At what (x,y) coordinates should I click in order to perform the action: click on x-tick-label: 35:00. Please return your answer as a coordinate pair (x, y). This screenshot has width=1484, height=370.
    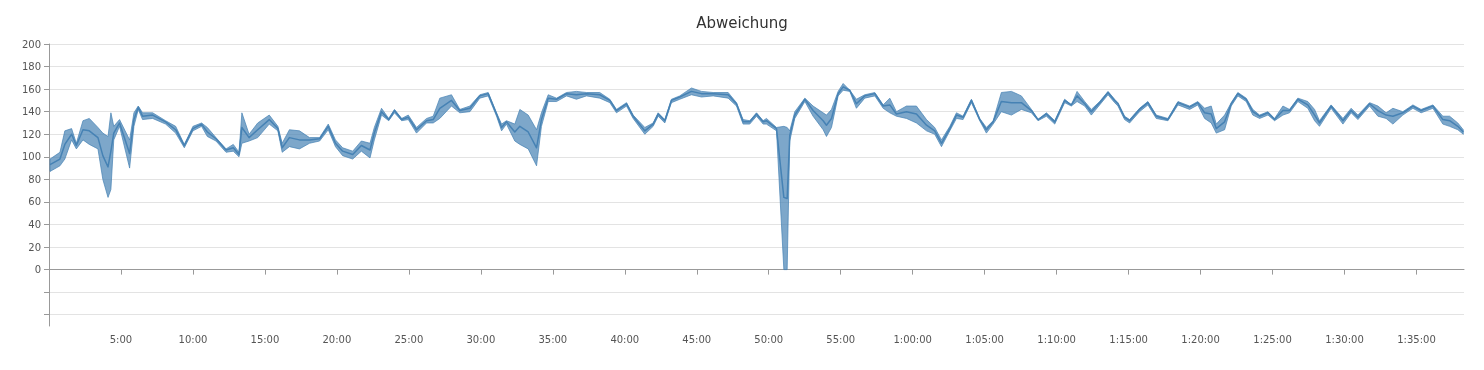
    Looking at the image, I should click on (553, 339).